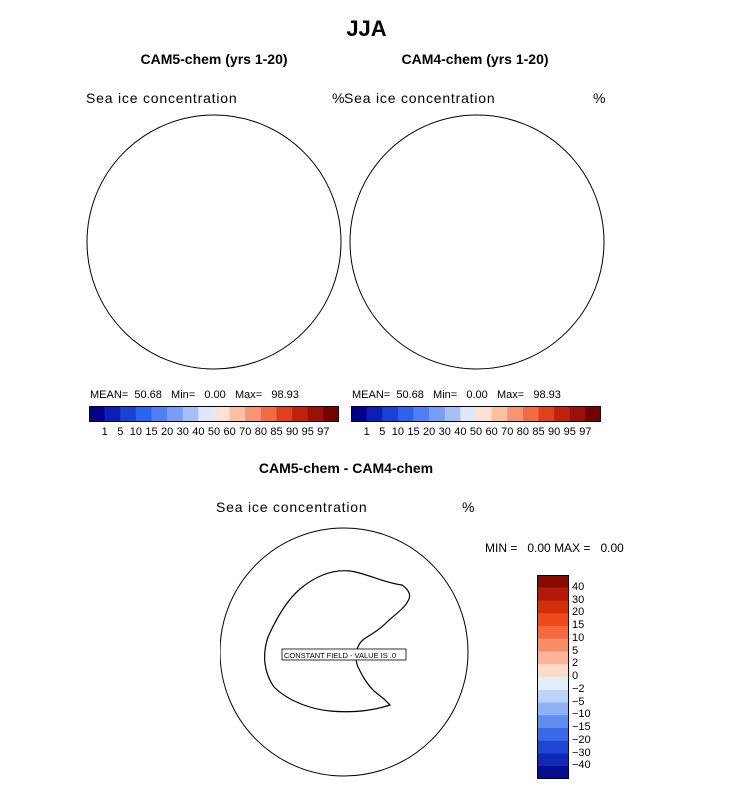 The width and height of the screenshot is (733, 788). I want to click on colorbar-tick-label: 90, so click(292, 432).